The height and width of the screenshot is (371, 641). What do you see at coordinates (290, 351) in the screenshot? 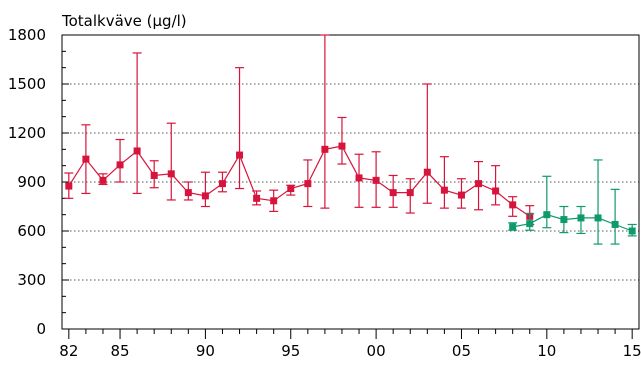
I see `x-tick-label: 95` at bounding box center [290, 351].